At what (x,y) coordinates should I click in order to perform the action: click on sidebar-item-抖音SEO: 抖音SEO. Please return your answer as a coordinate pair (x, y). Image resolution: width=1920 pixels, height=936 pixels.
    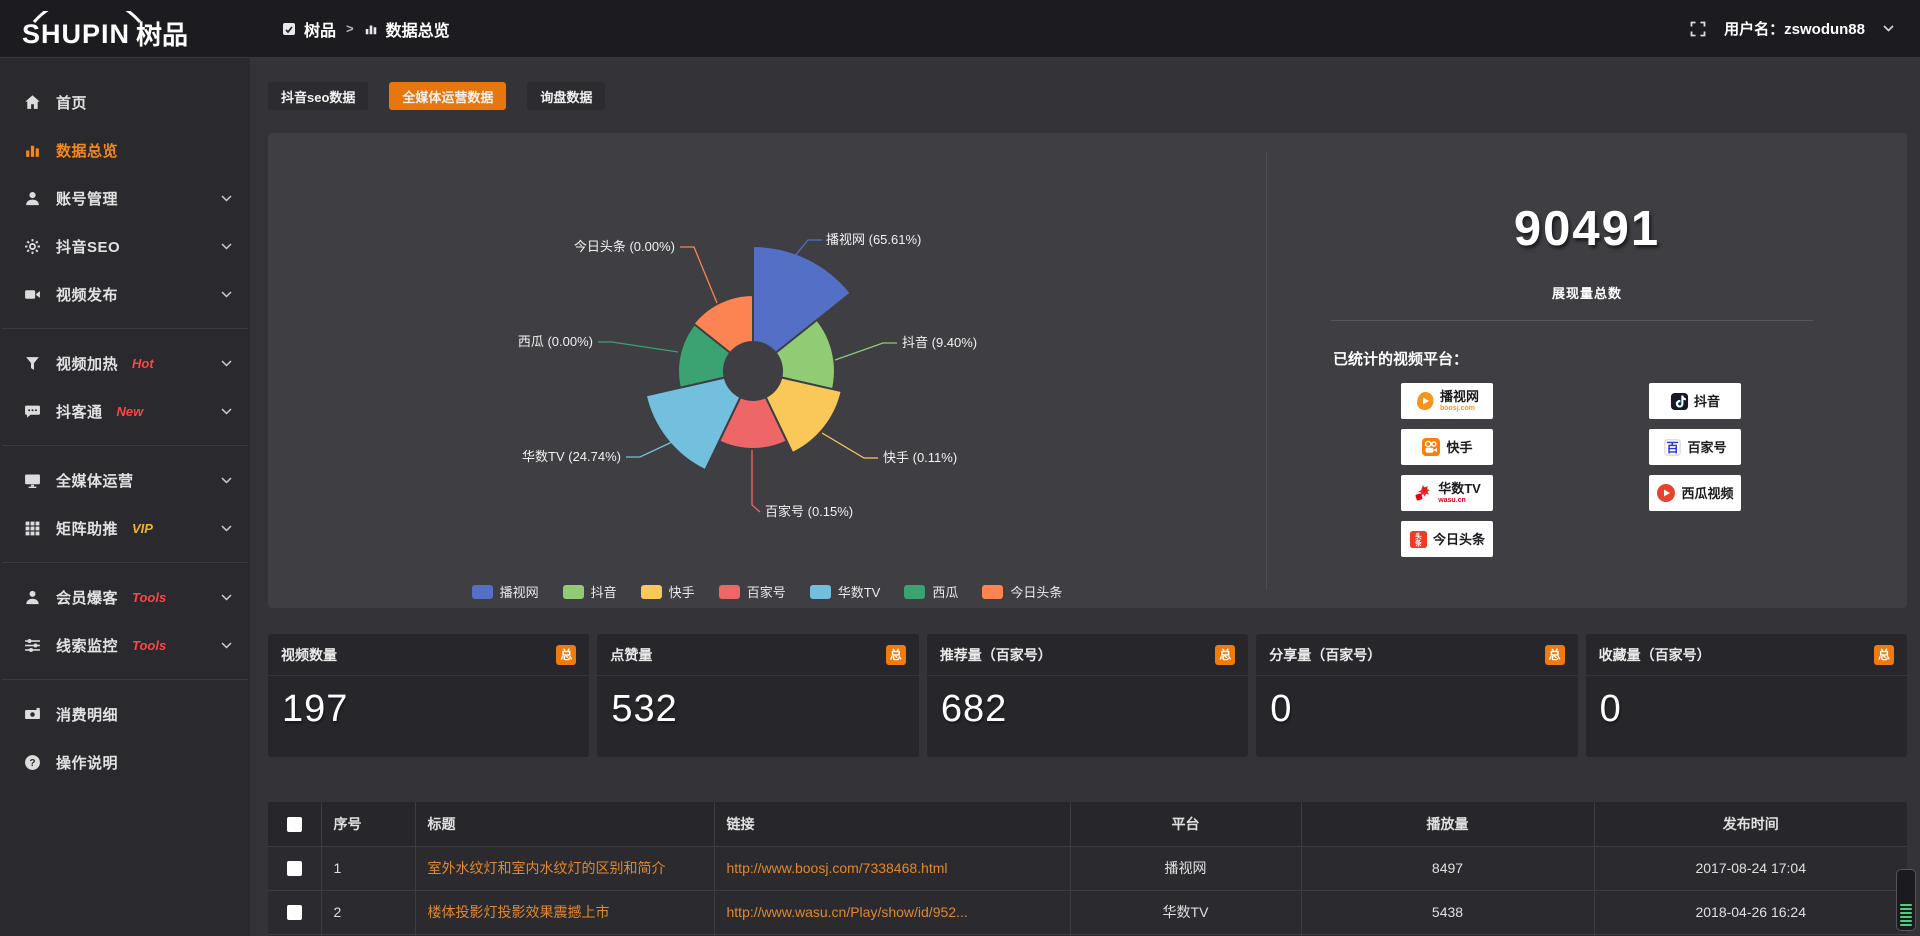
    Looking at the image, I should click on (125, 246).